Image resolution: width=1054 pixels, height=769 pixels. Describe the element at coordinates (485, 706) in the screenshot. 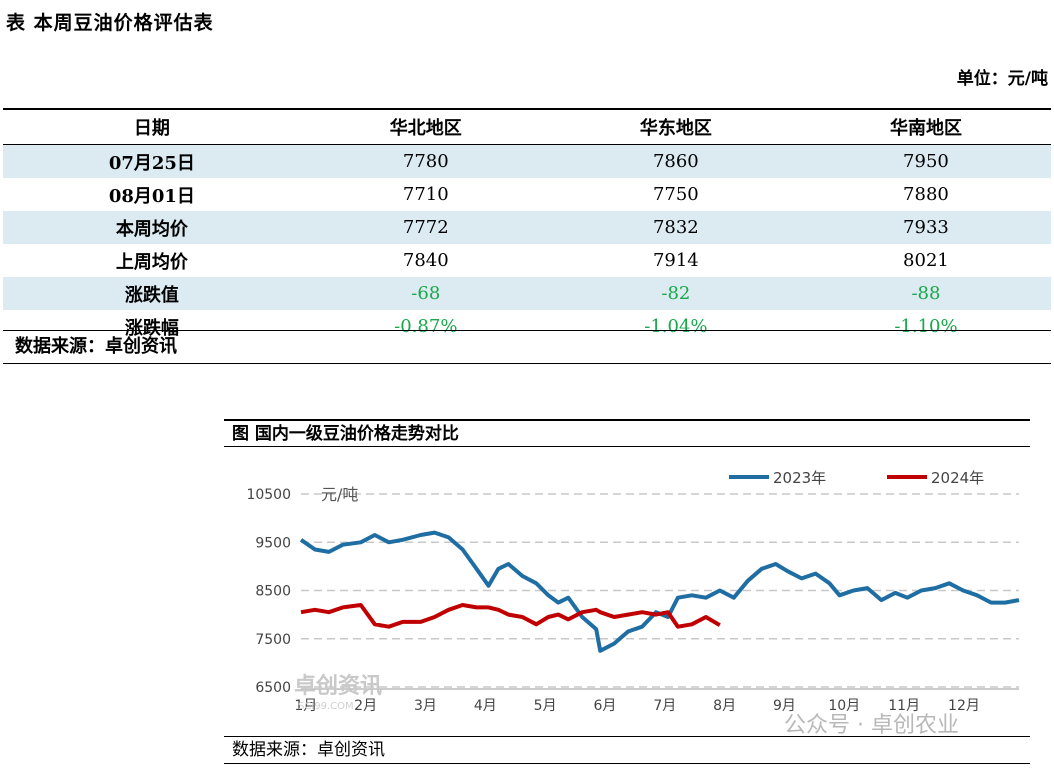

I see `x-tick-label: 4月` at that location.